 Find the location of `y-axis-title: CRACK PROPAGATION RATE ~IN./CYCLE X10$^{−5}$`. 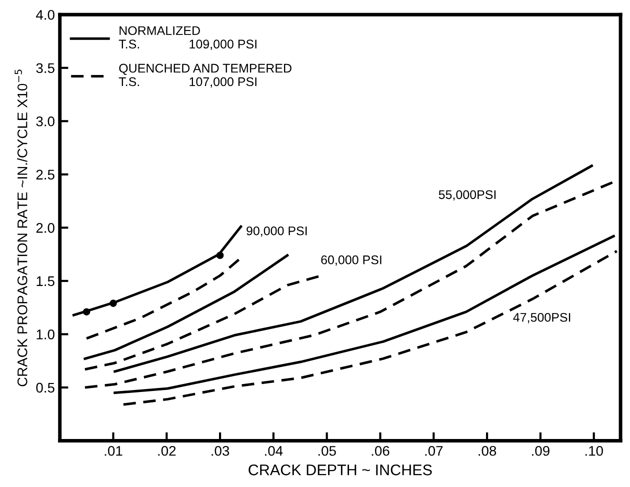

y-axis-title: CRACK PROPAGATION RATE ~IN./CYCLE X10$^{−5}$ is located at coordinates (21, 228).